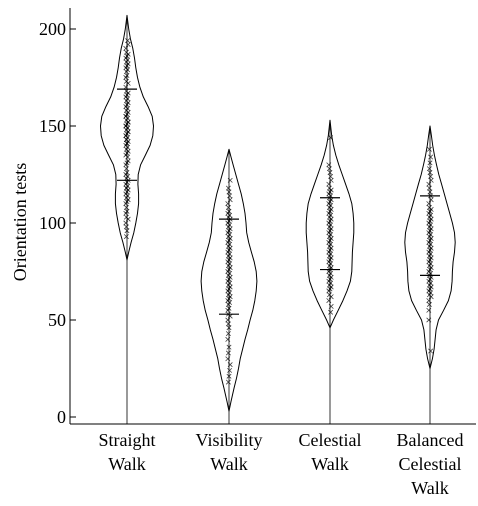 This screenshot has height=506, width=478. What do you see at coordinates (52, 223) in the screenshot?
I see `y-tick-label: 100` at bounding box center [52, 223].